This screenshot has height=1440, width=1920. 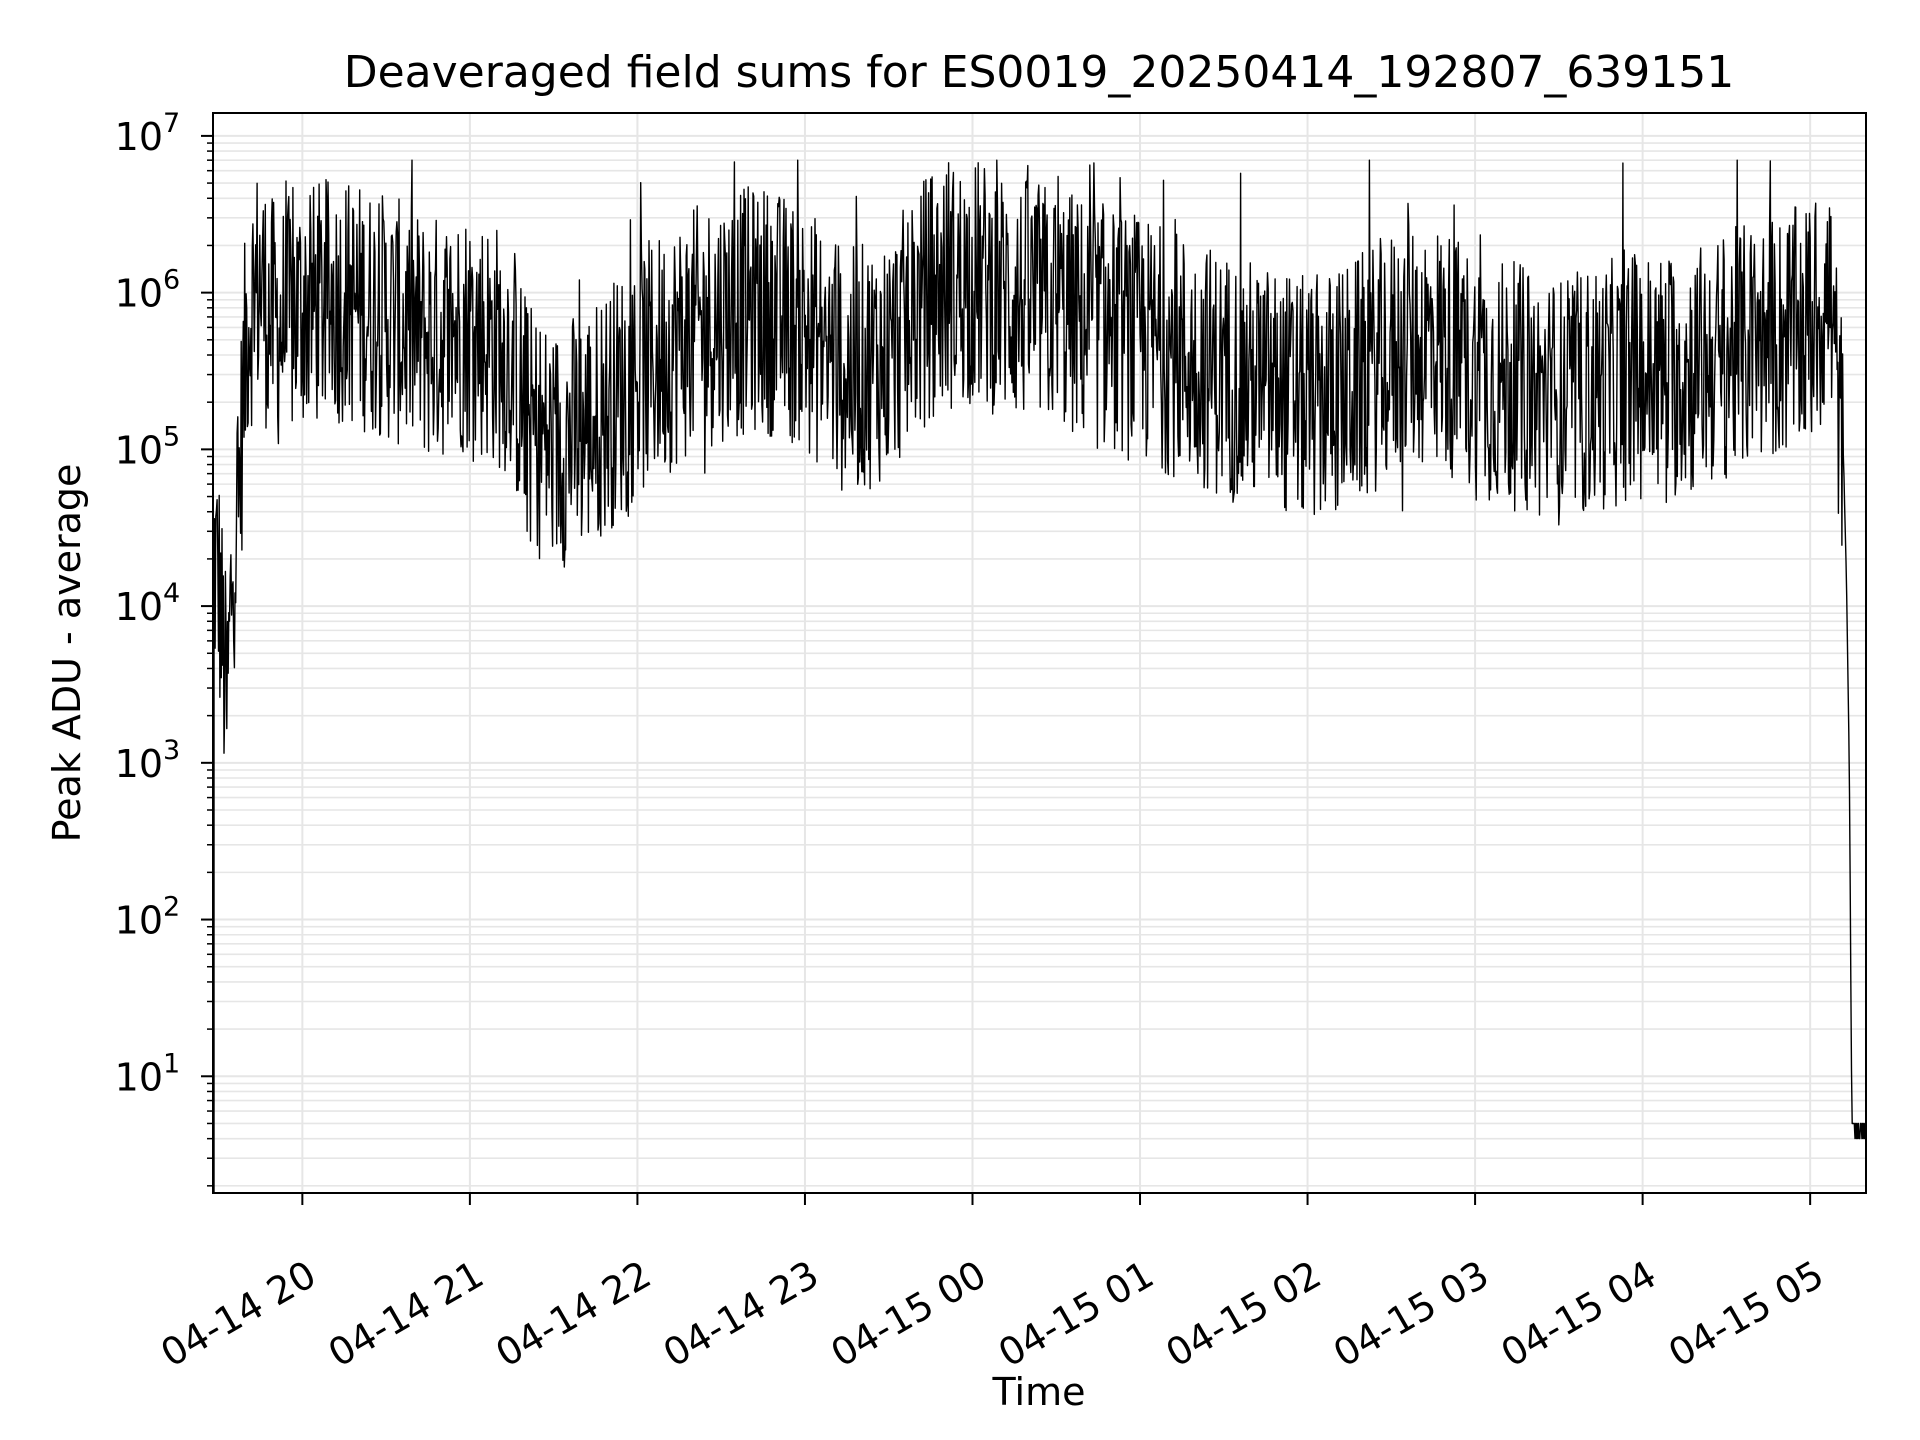 What do you see at coordinates (171, 123) in the screenshot?
I see `y-tick-exponent: 7` at bounding box center [171, 123].